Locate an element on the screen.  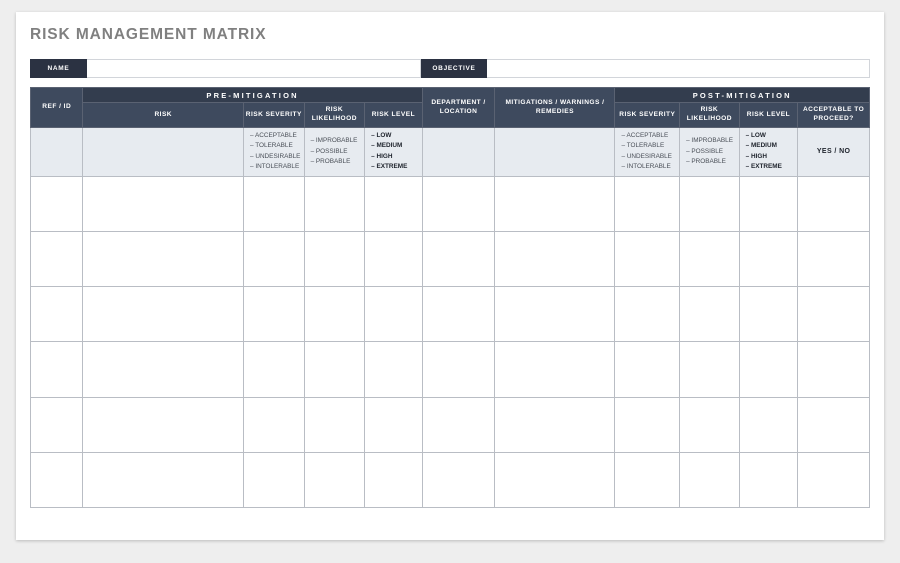
key-cell-acceptable: YES / NO is located at coordinates (833, 152).